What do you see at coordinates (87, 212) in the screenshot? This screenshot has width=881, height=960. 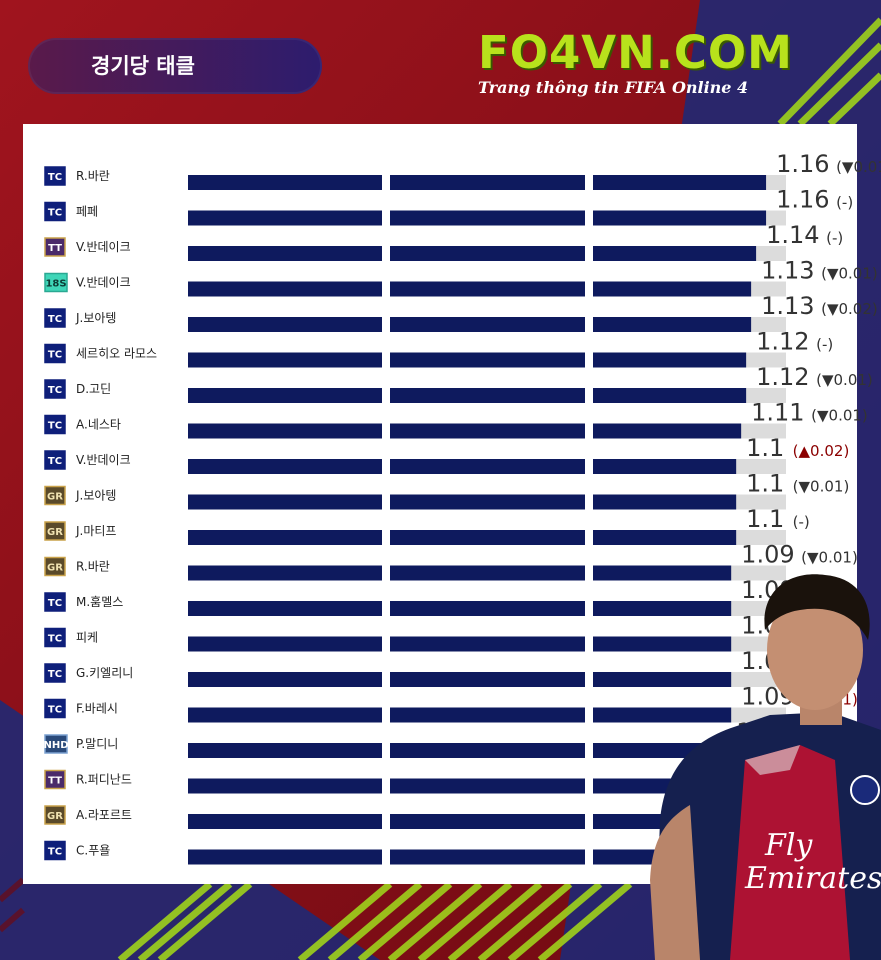 I see `player-name: 페페` at bounding box center [87, 212].